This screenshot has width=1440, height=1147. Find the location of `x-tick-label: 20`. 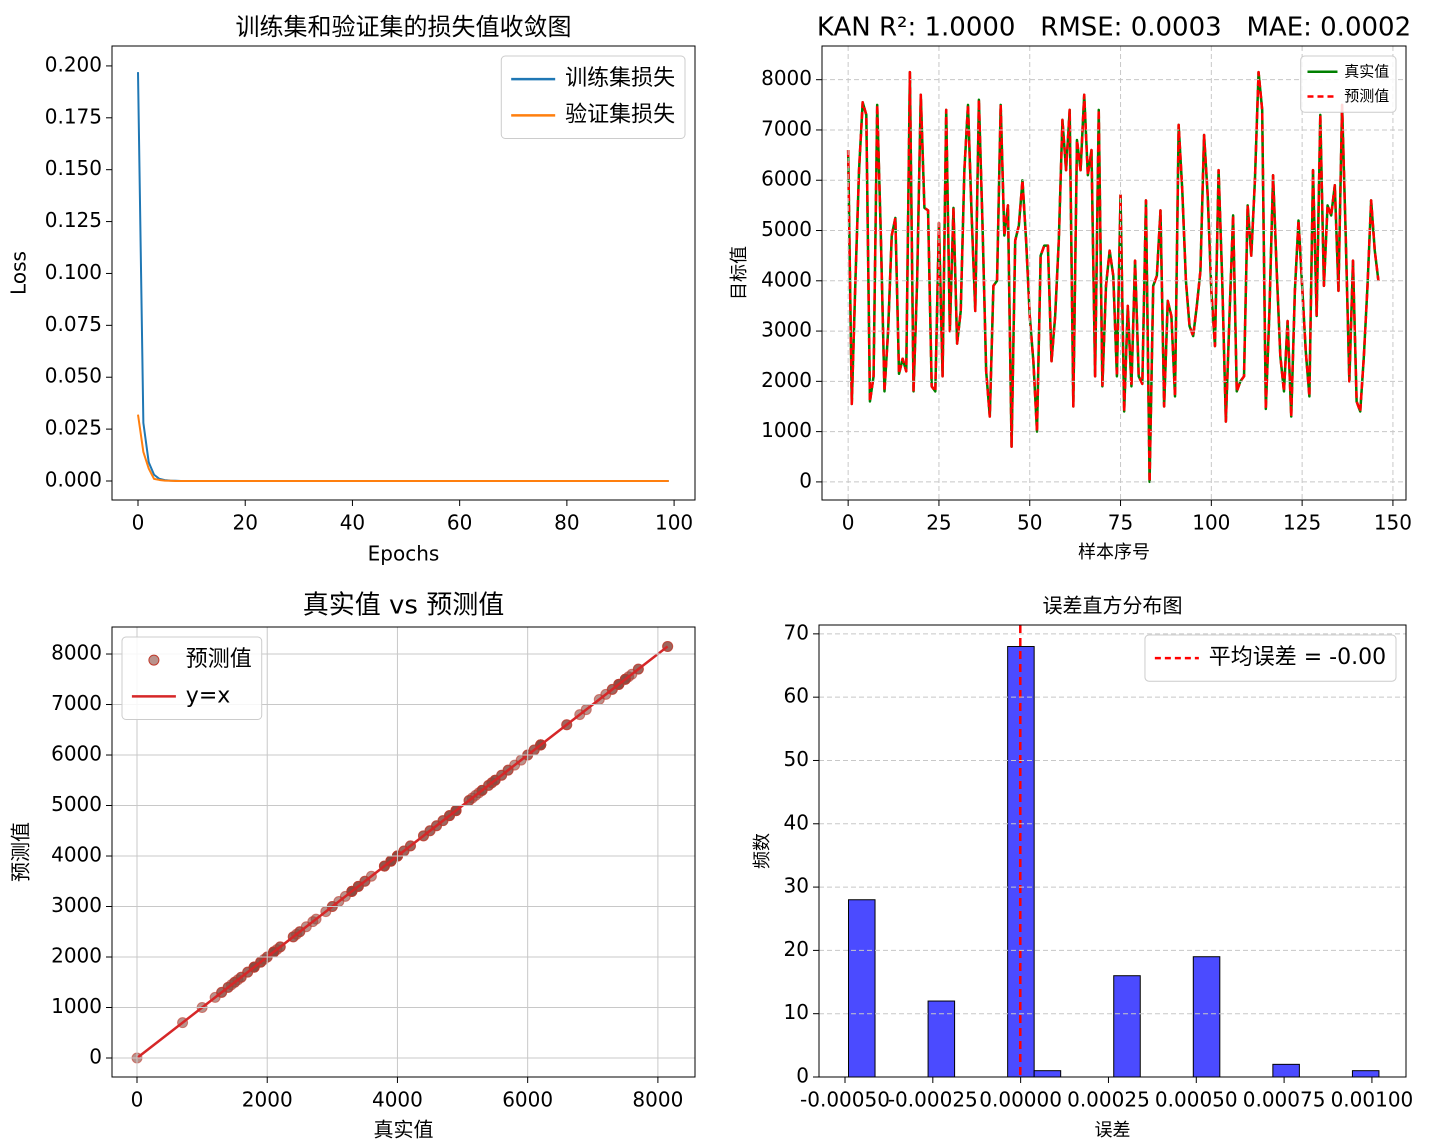

x-tick-label: 20 is located at coordinates (244, 523).